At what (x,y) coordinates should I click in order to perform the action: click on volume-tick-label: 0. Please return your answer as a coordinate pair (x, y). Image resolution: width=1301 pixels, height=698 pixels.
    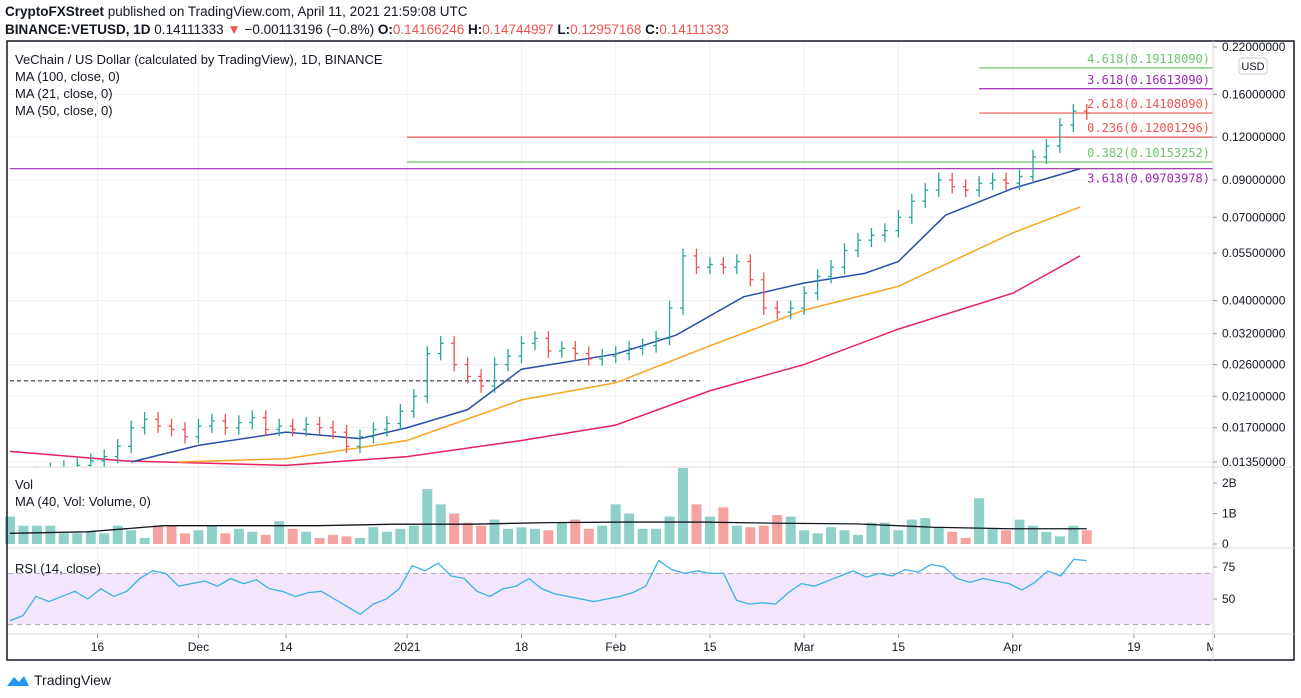
    Looking at the image, I should click on (1225, 544).